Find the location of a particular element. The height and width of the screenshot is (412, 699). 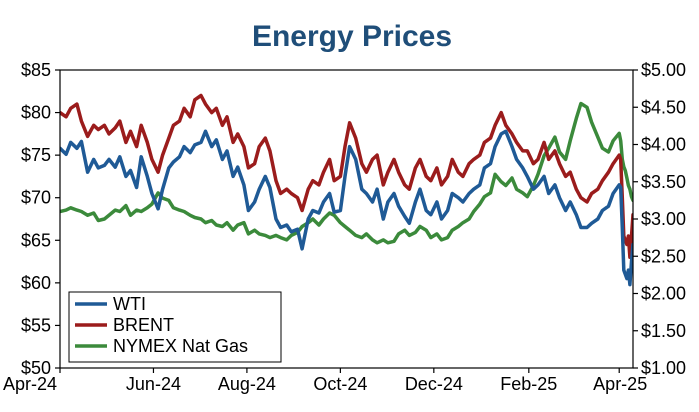

x-tick-label: Dec-24 is located at coordinates (434, 384).